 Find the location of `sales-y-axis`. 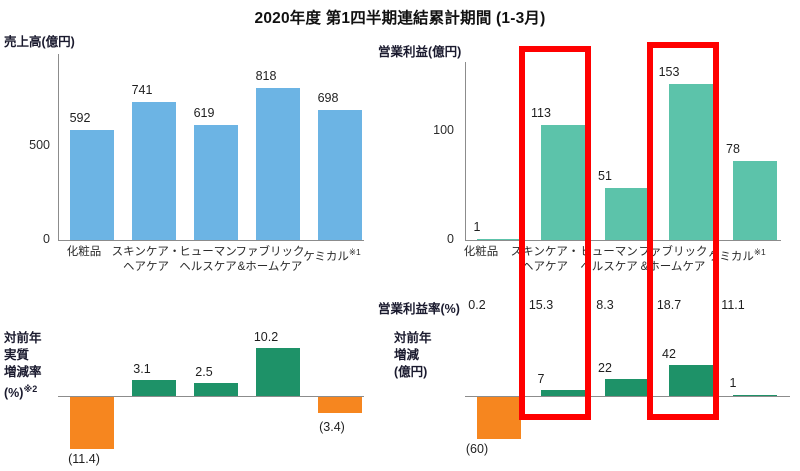

sales-y-axis is located at coordinates (58, 147).